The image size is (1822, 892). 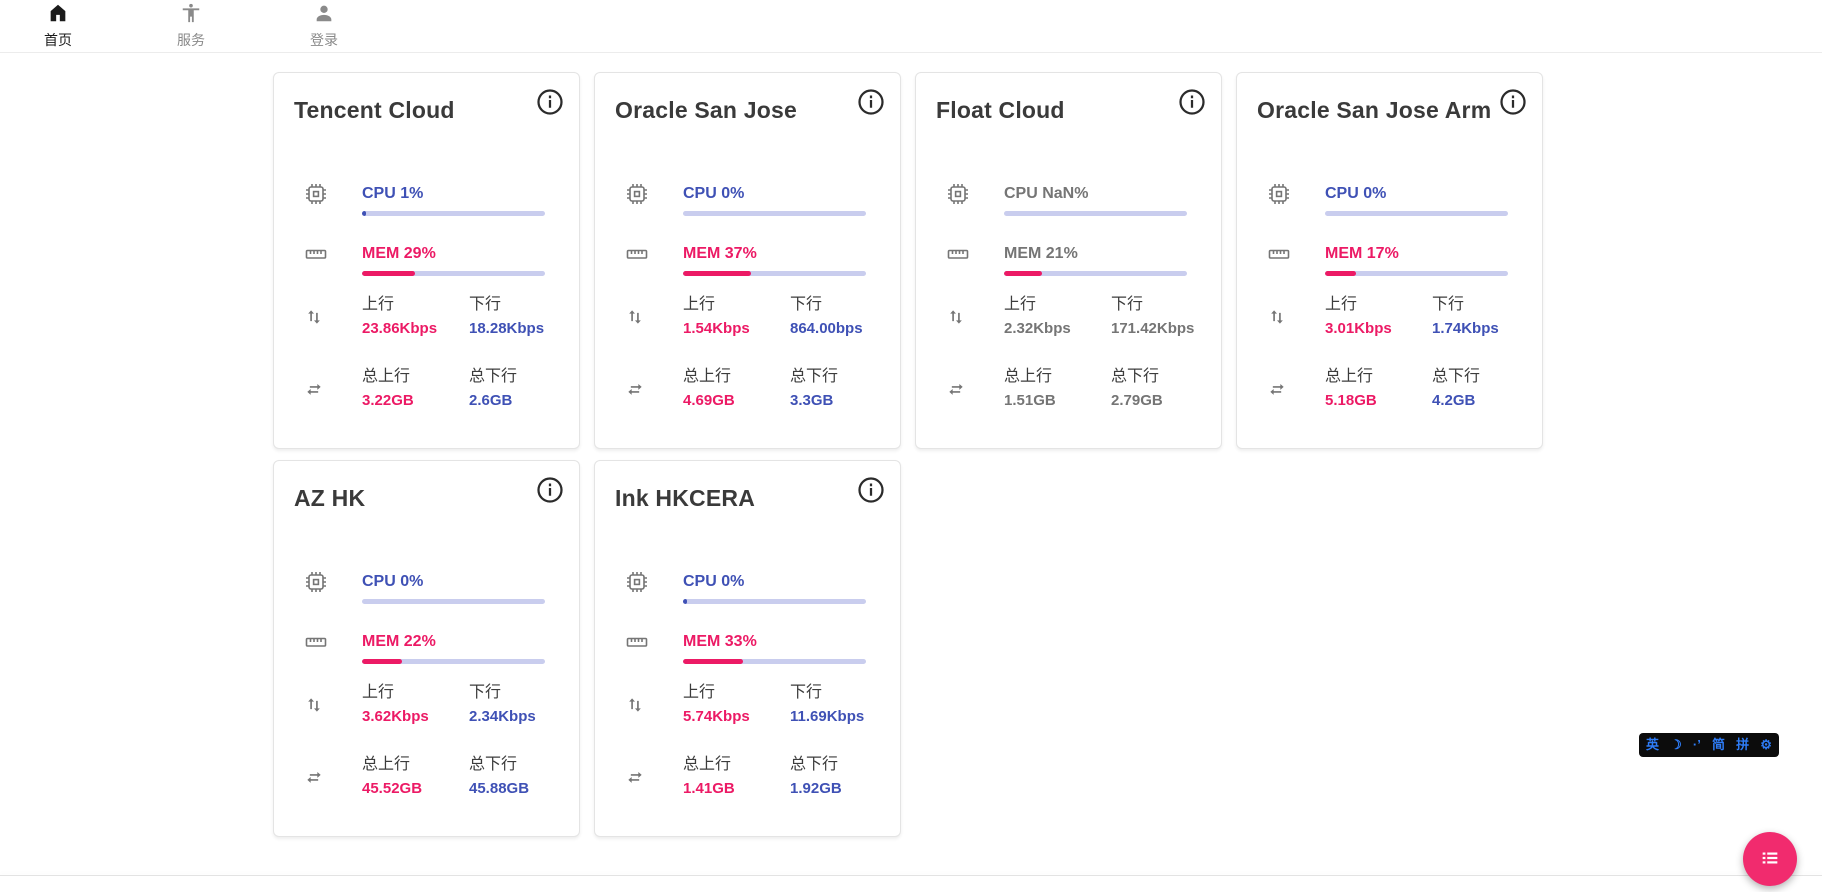 I want to click on ime-toolbar: 英 ☽ ·’ 简 拼 ⚙, so click(x=1709, y=745).